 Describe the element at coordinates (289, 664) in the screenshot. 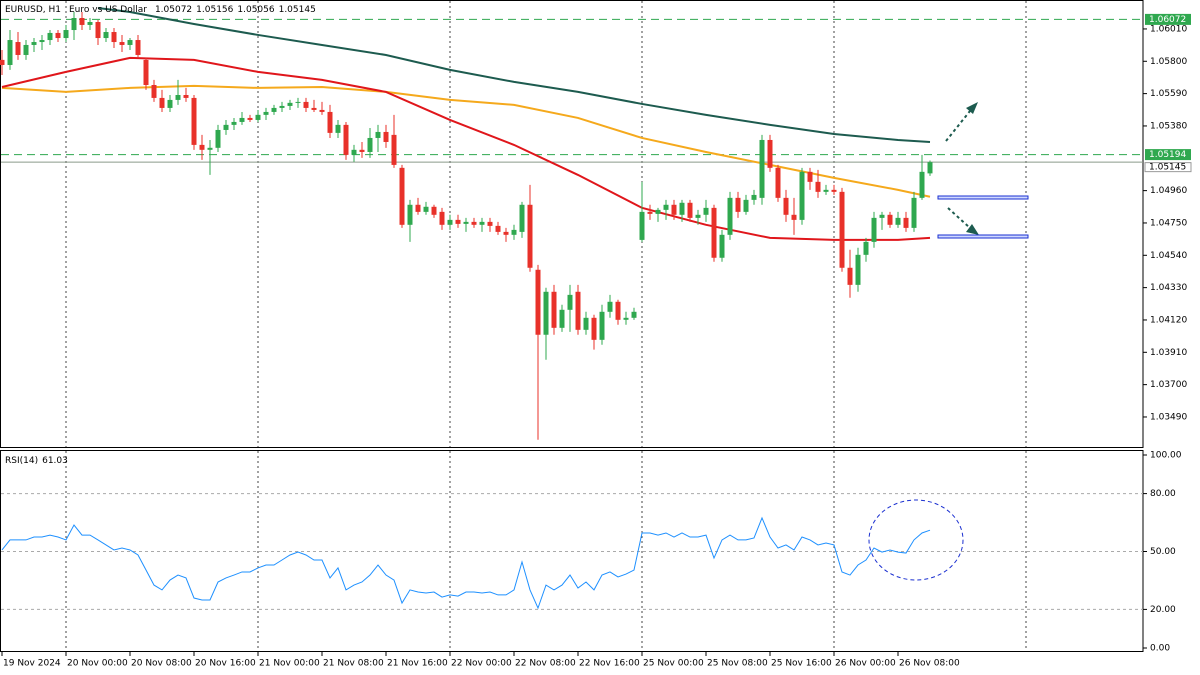

I see `x-tick-label: 21 Nov 00:00` at that location.